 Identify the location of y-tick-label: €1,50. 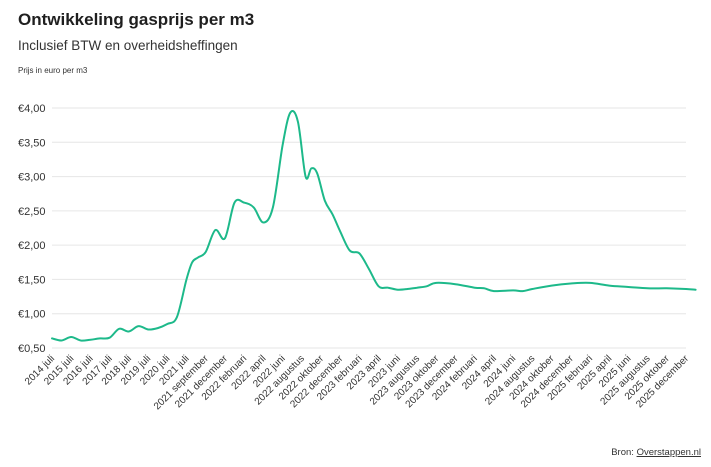
(32, 280).